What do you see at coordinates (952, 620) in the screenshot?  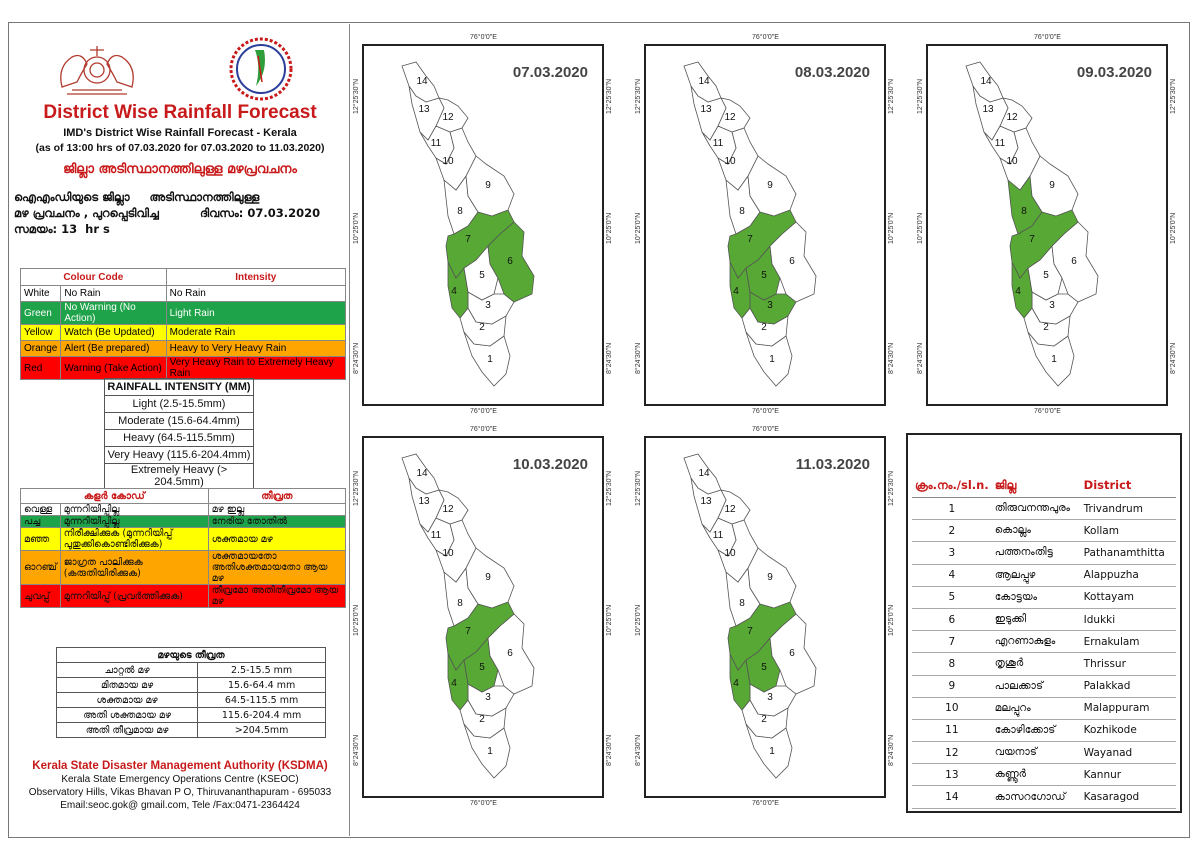 I see `district-sl: 6` at bounding box center [952, 620].